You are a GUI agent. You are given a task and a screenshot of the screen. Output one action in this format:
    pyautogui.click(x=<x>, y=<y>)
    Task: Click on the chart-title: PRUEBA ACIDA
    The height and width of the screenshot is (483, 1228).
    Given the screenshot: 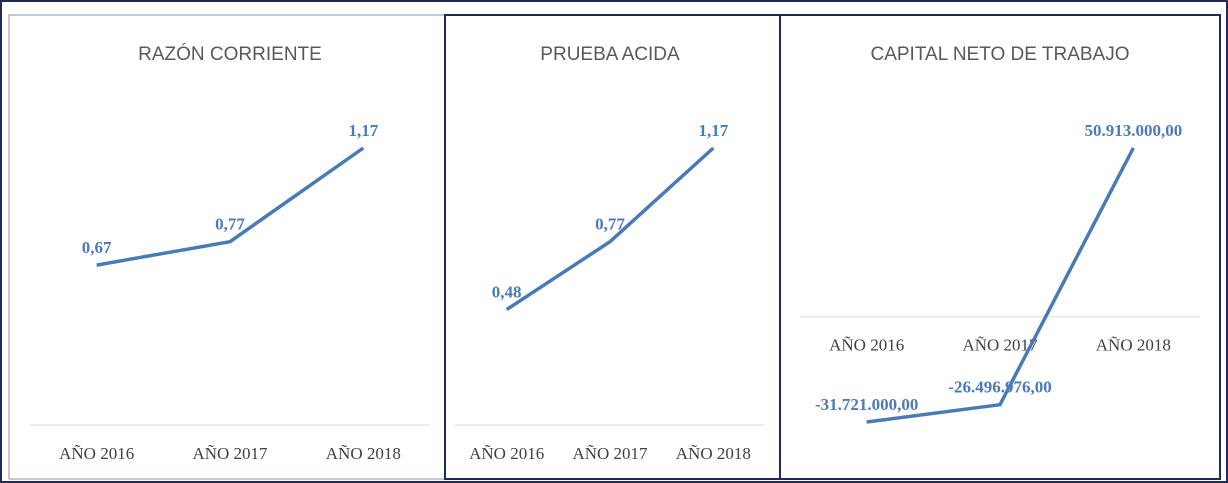 What is the action you would take?
    pyautogui.click(x=610, y=54)
    